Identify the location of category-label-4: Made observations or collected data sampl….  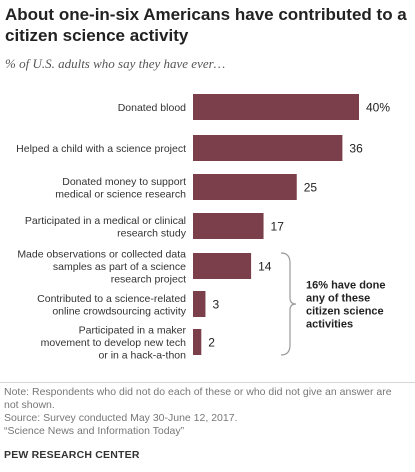
(101, 267).